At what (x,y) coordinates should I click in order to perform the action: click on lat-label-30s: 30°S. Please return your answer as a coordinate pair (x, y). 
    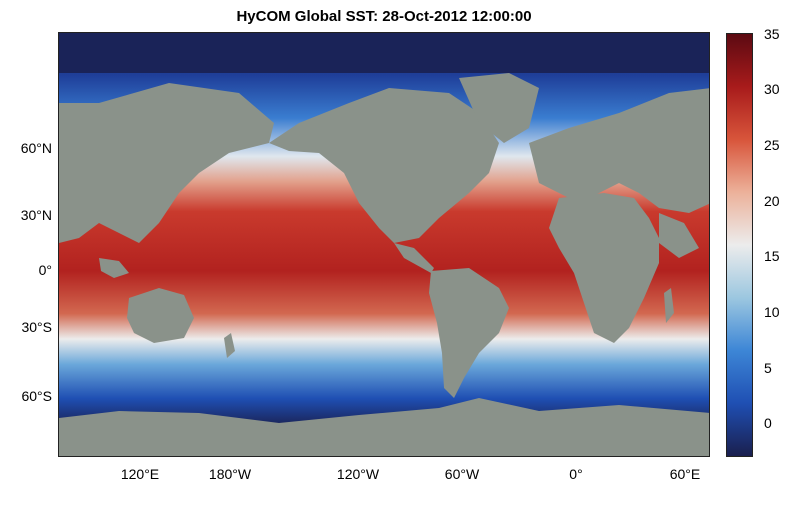
    Looking at the image, I should click on (36, 327).